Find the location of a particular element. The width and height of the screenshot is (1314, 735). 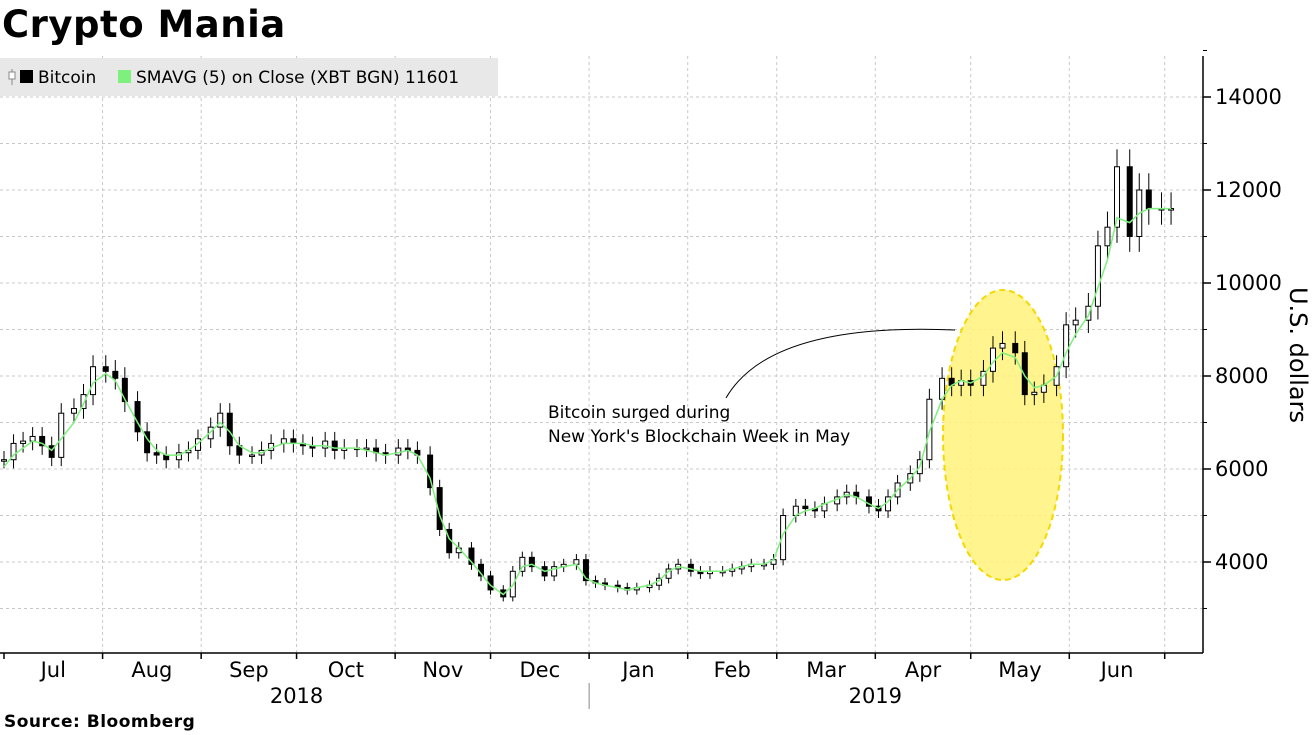

legend-swatch-sma is located at coordinates (124, 76).